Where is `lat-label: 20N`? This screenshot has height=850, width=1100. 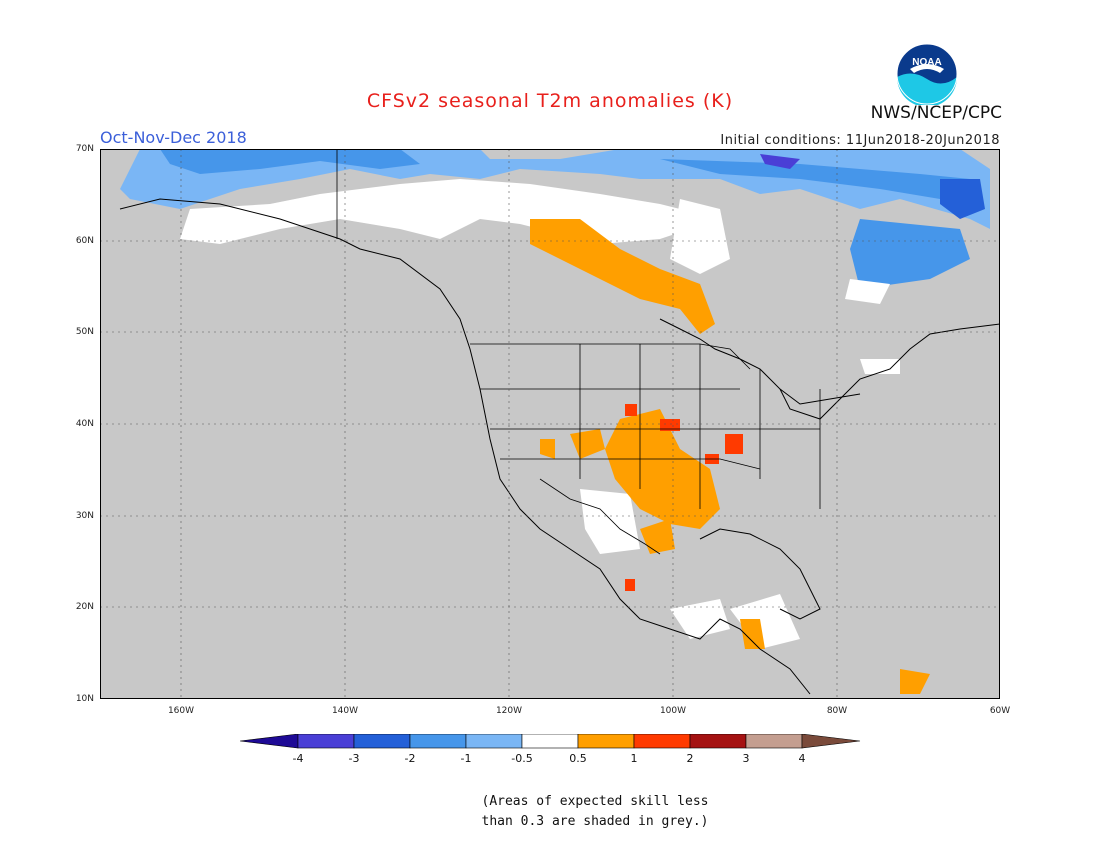
lat-label: 20N is located at coordinates (84, 607).